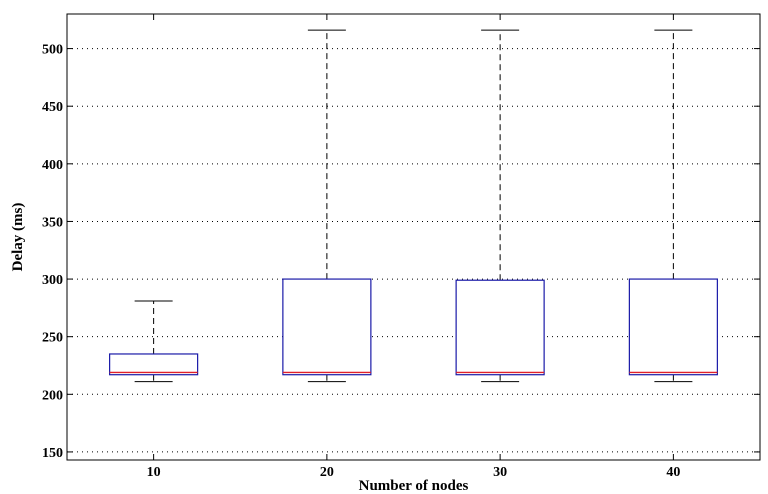  I want to click on x-axis-label: Number of nodes, so click(414, 486).